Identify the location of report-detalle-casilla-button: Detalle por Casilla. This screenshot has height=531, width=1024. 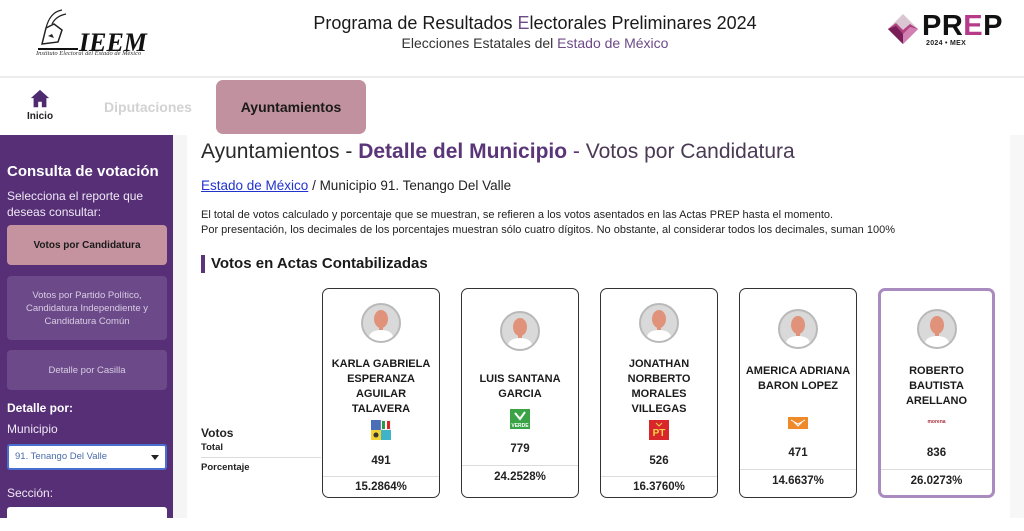
(87, 370).